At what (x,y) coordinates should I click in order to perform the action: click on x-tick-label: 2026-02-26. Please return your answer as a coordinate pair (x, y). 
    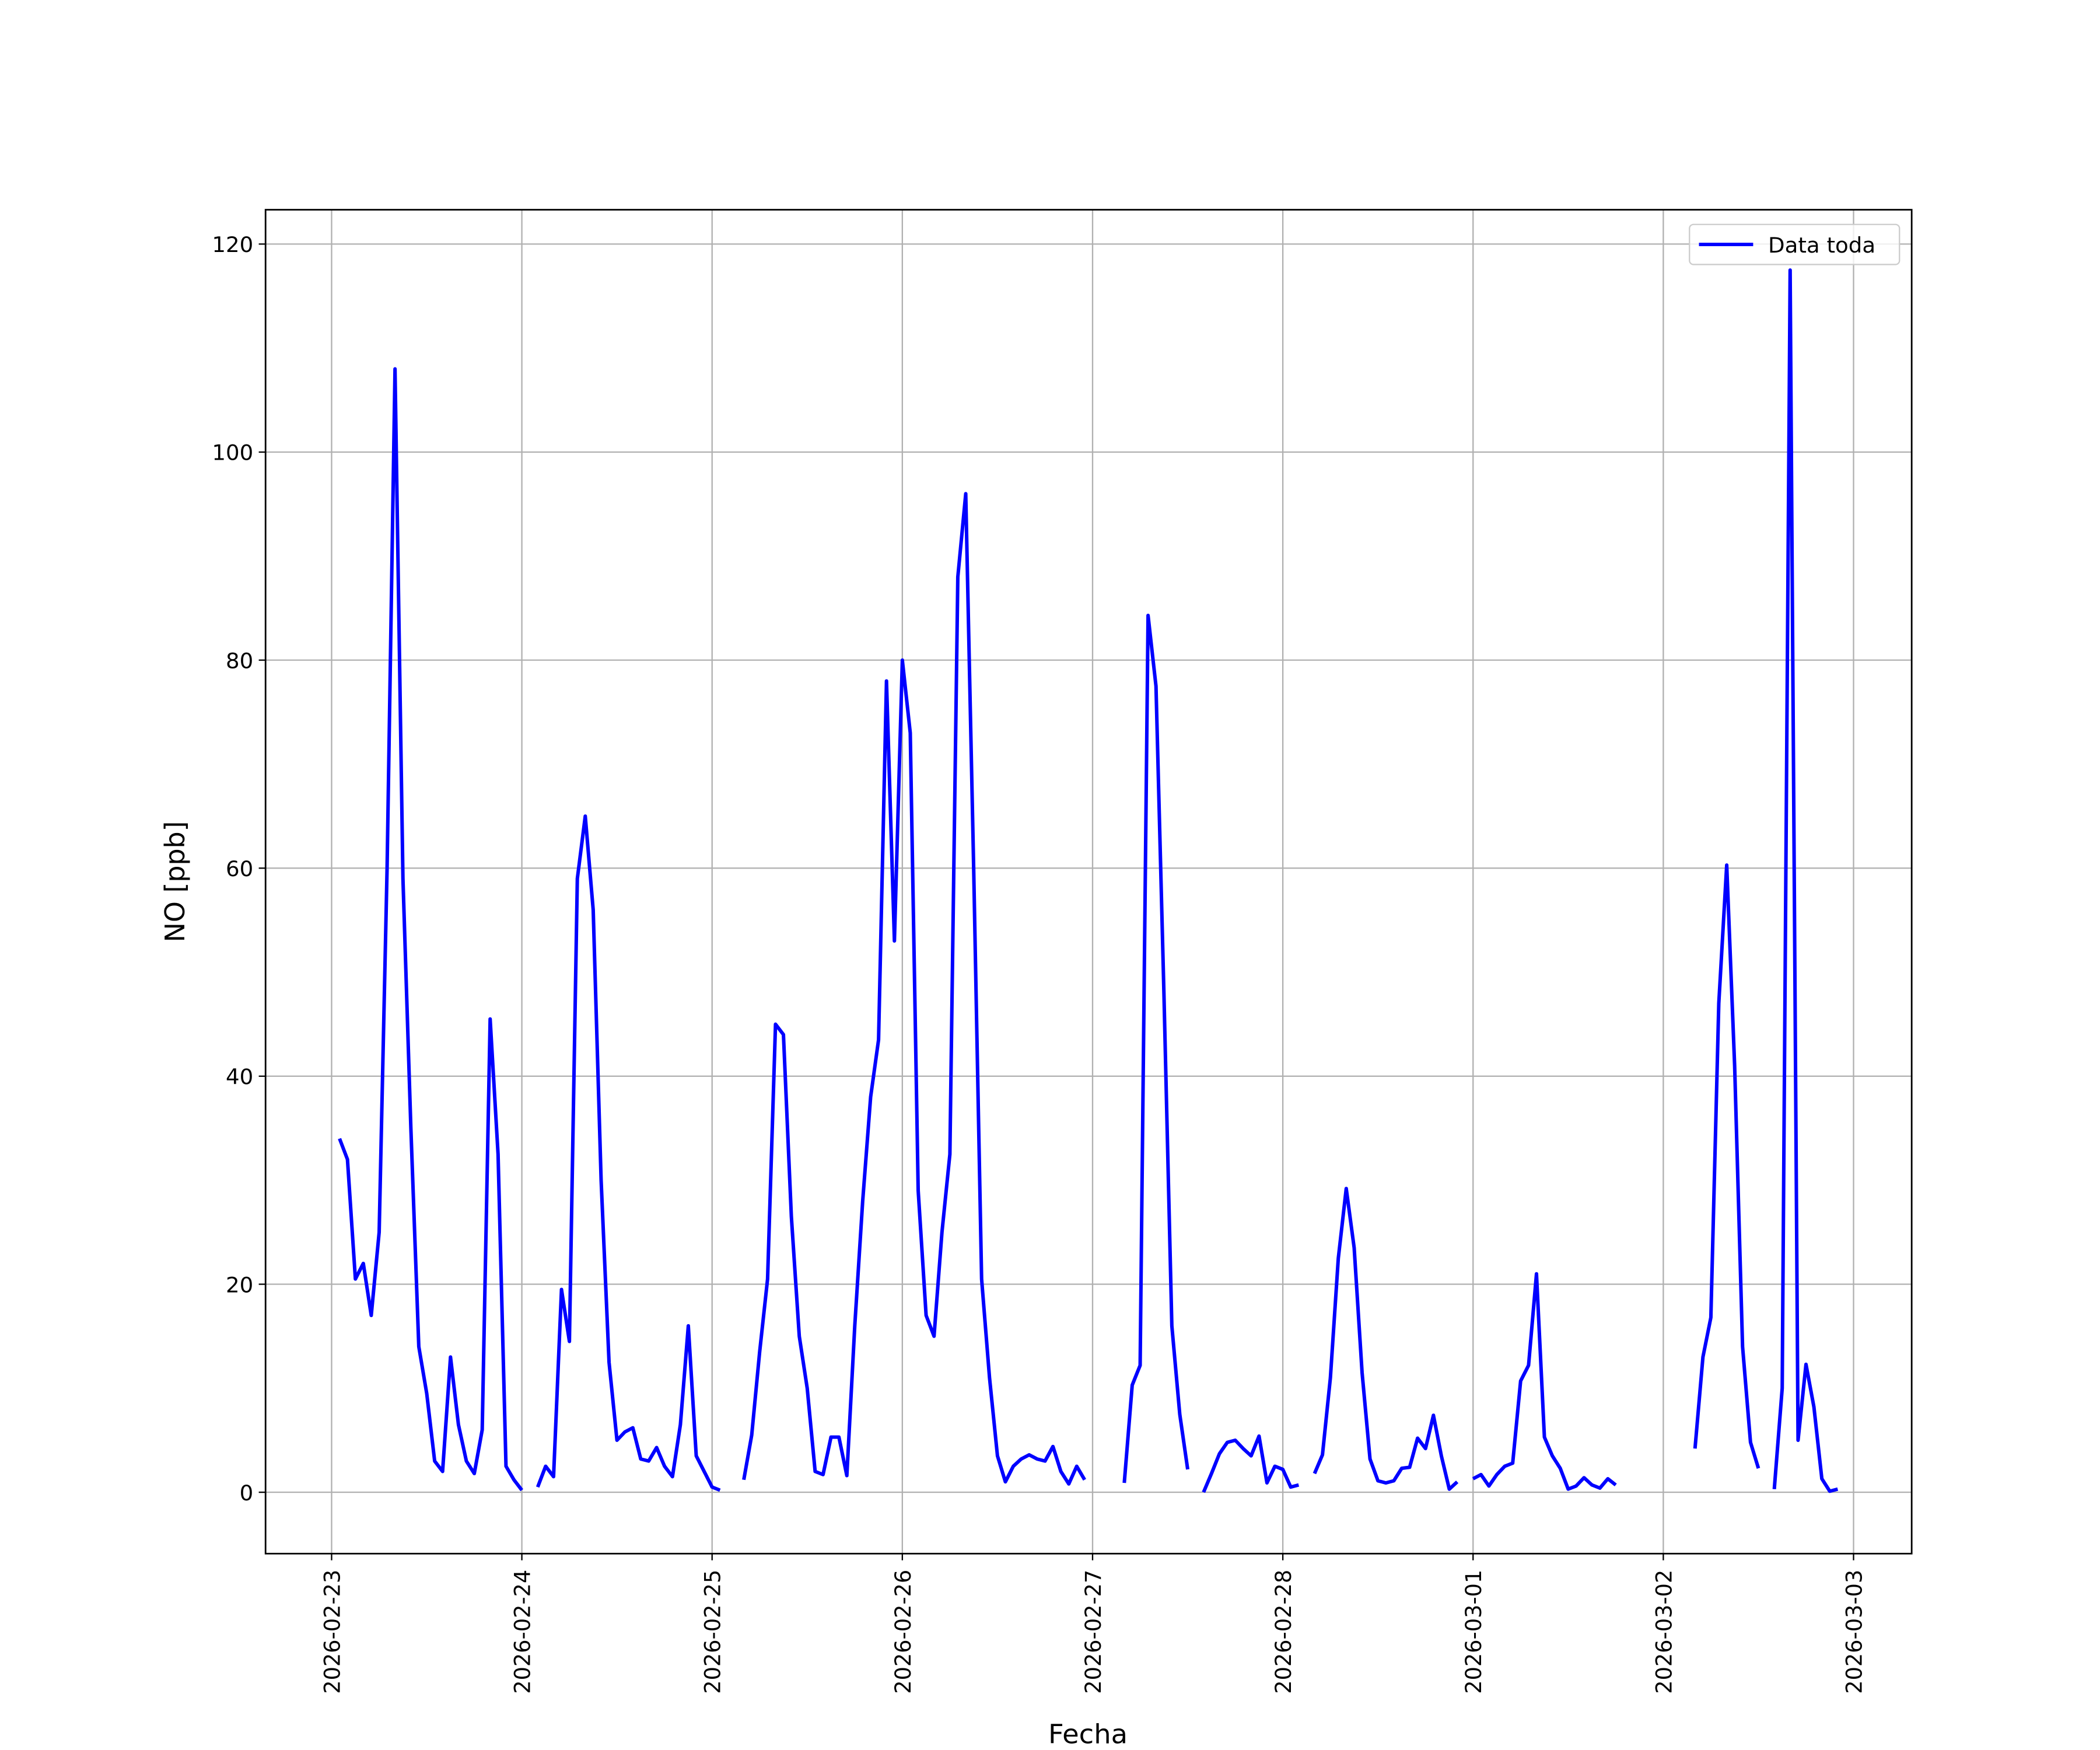
    Looking at the image, I should click on (903, 1632).